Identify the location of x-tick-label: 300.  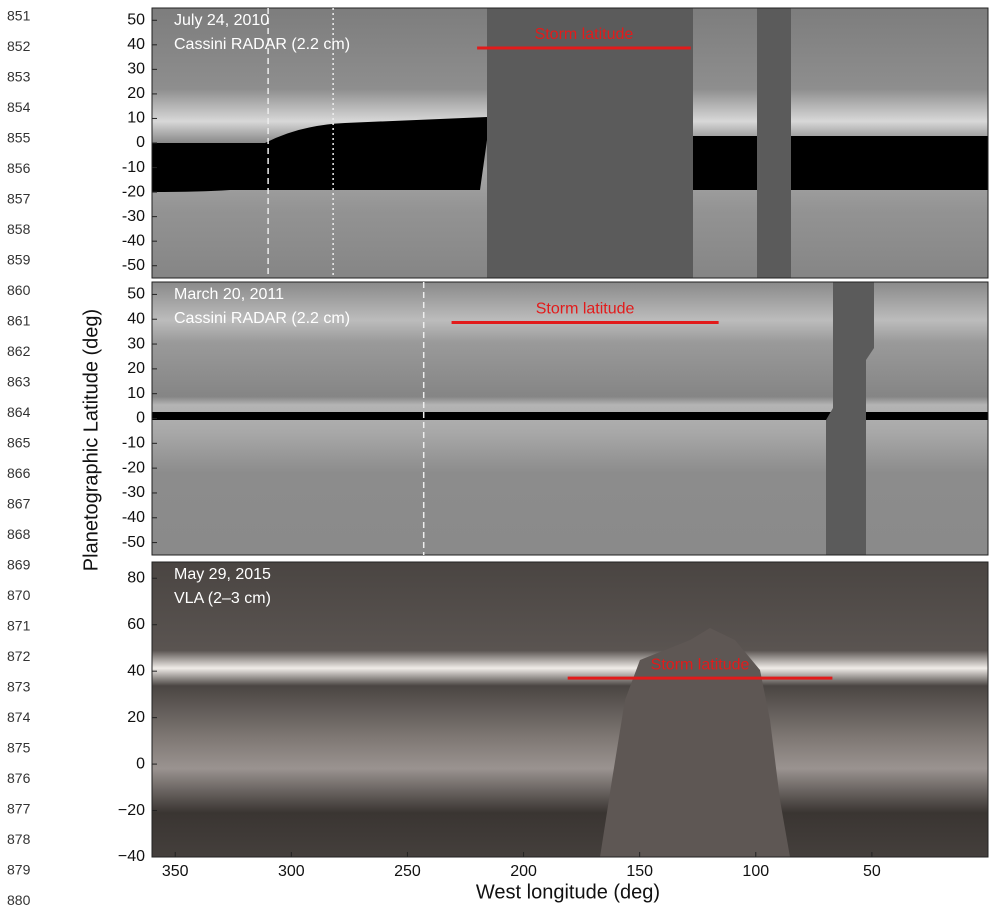
(291, 871).